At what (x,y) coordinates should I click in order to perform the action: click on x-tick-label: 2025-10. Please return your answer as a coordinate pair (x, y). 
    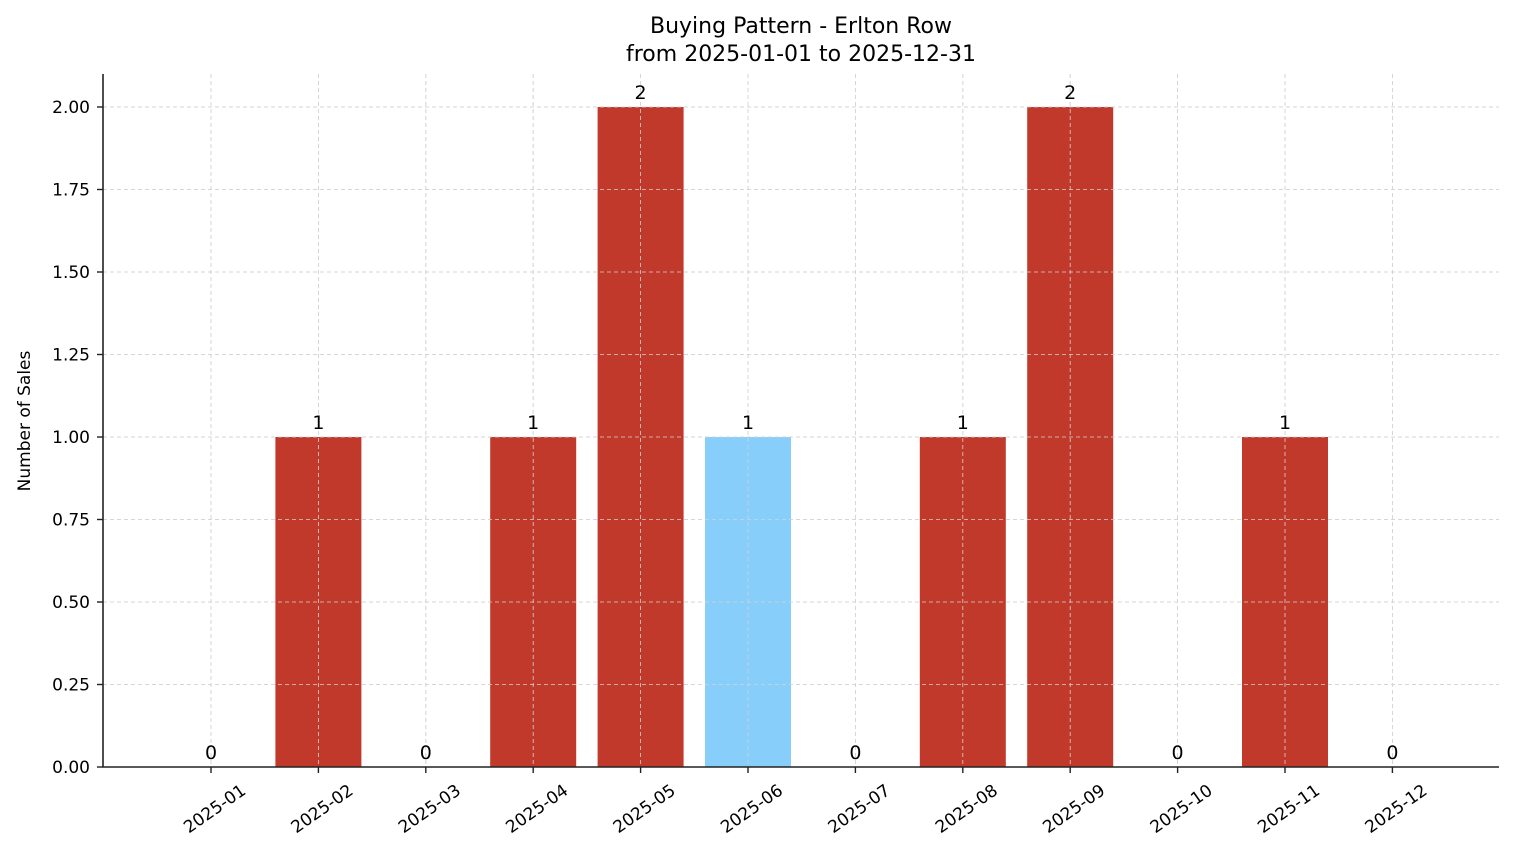
    Looking at the image, I should click on (1182, 809).